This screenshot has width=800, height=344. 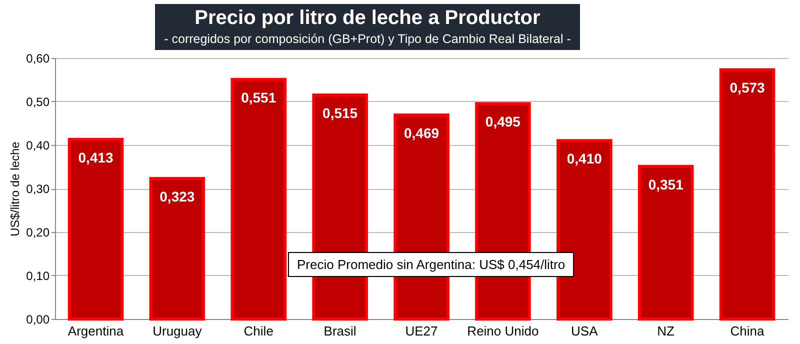 I want to click on data-label: 0,413, so click(x=96, y=157).